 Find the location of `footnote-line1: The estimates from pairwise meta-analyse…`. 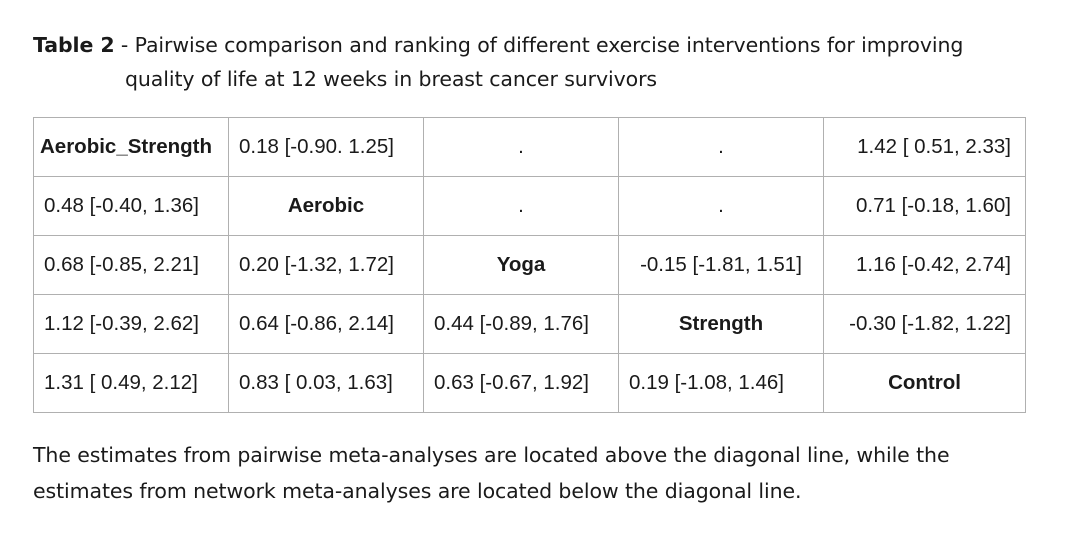

footnote-line1: The estimates from pairwise meta-analyse… is located at coordinates (491, 455).